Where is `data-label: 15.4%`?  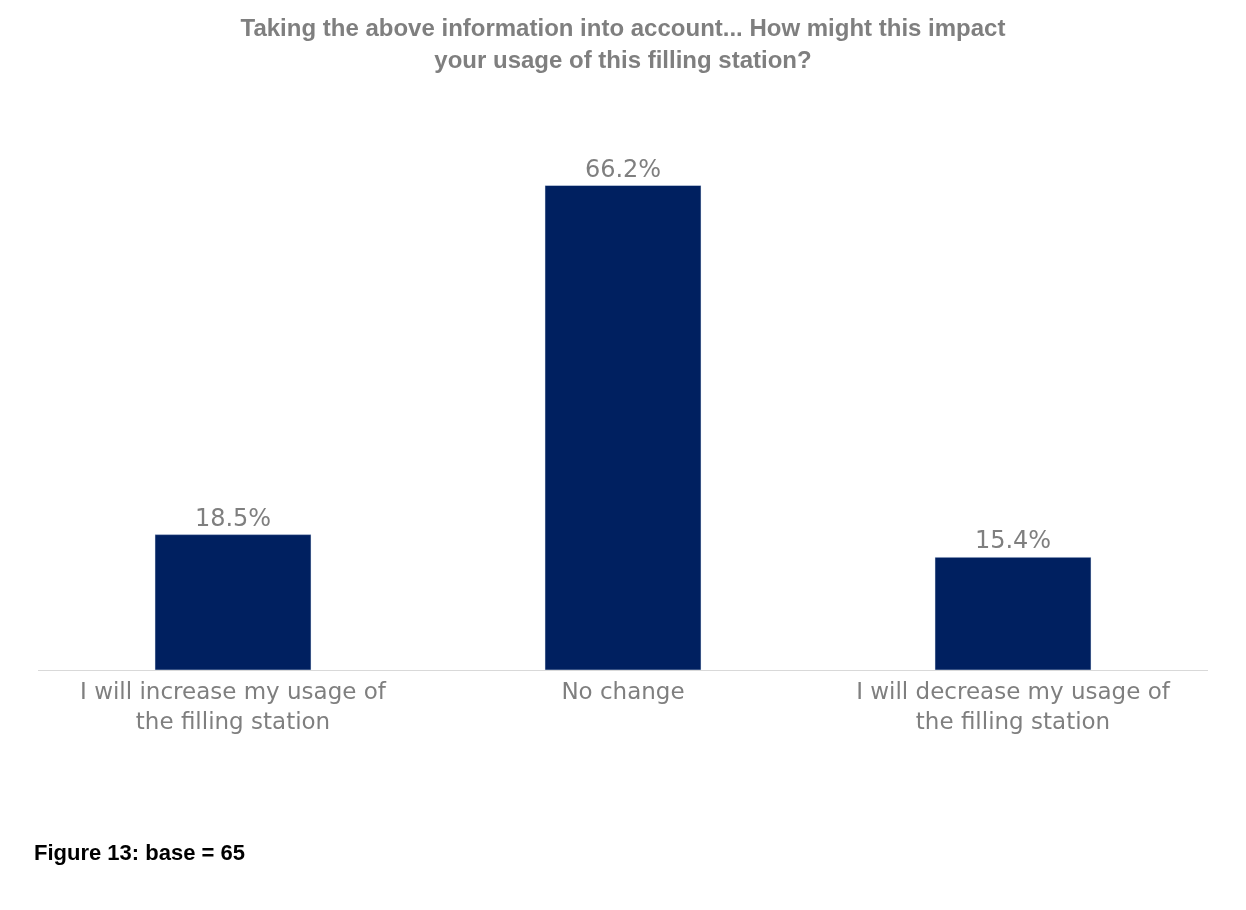
data-label: 15.4% is located at coordinates (1013, 540).